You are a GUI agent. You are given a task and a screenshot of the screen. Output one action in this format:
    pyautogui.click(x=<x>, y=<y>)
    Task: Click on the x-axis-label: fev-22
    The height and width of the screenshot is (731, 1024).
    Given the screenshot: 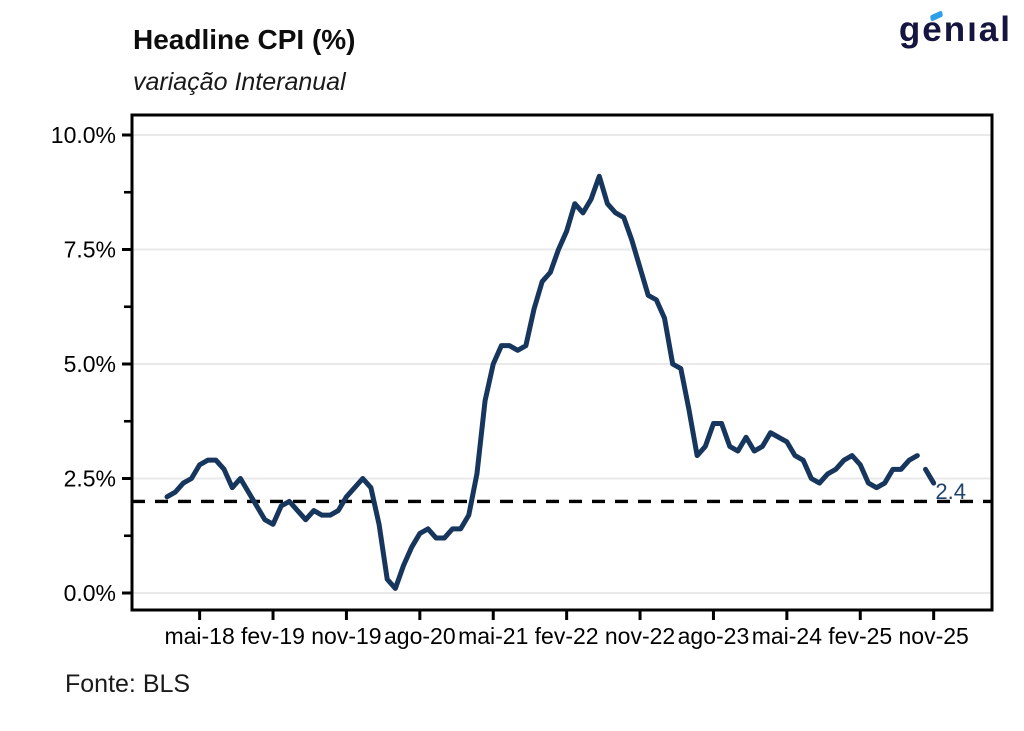 What is the action you would take?
    pyautogui.click(x=567, y=636)
    